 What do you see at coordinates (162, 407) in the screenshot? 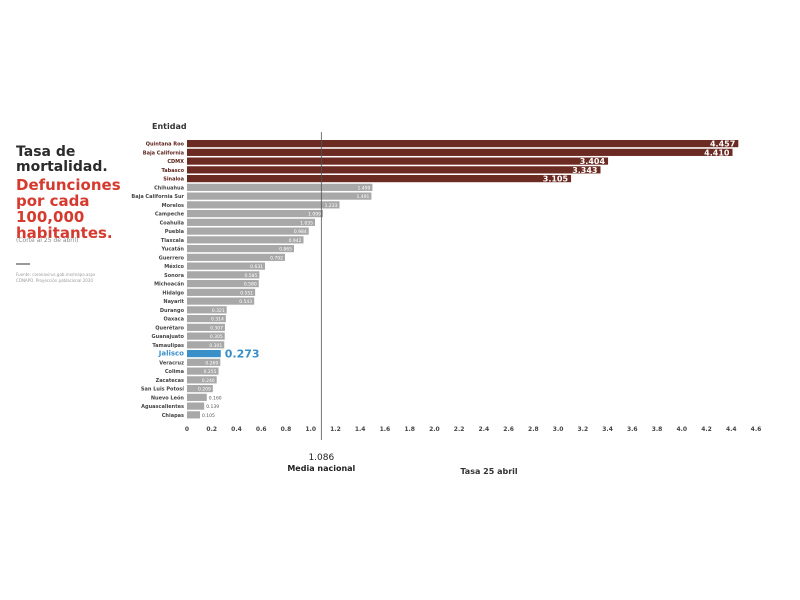
I see `category-label: Aguascalientes` at bounding box center [162, 407].